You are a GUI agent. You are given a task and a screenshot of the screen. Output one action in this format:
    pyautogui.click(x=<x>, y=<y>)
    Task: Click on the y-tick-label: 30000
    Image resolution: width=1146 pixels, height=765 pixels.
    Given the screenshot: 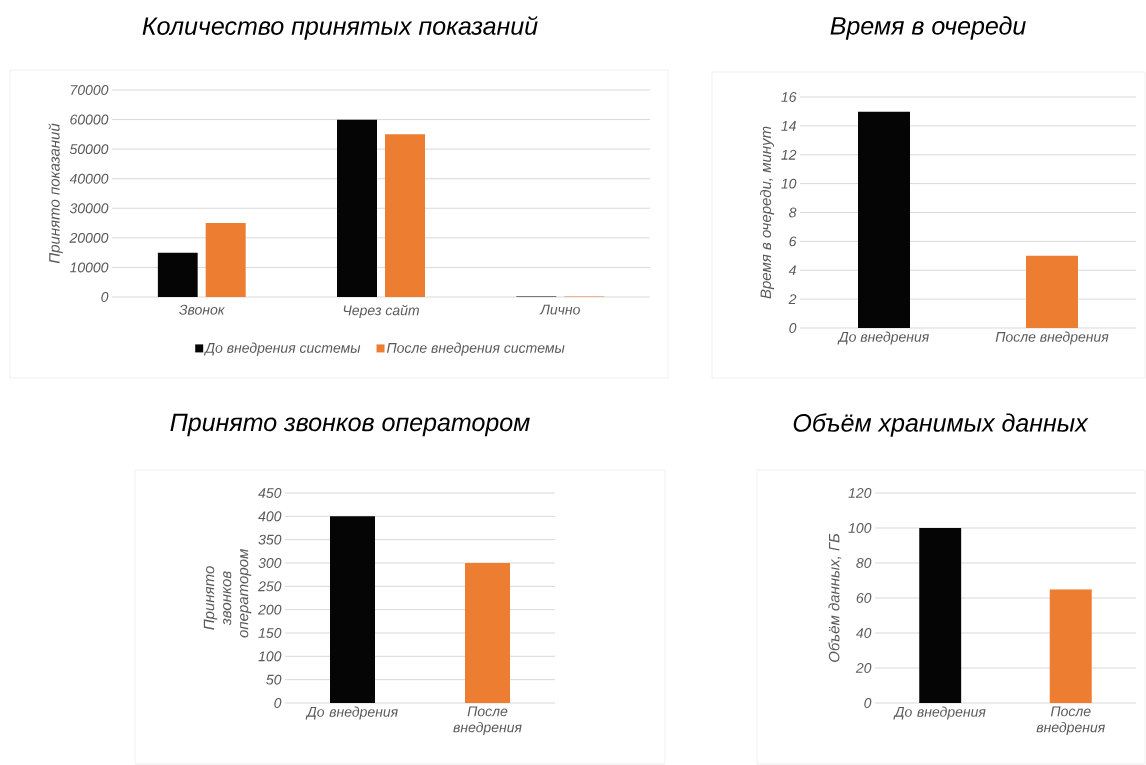 What is the action you would take?
    pyautogui.click(x=89, y=208)
    